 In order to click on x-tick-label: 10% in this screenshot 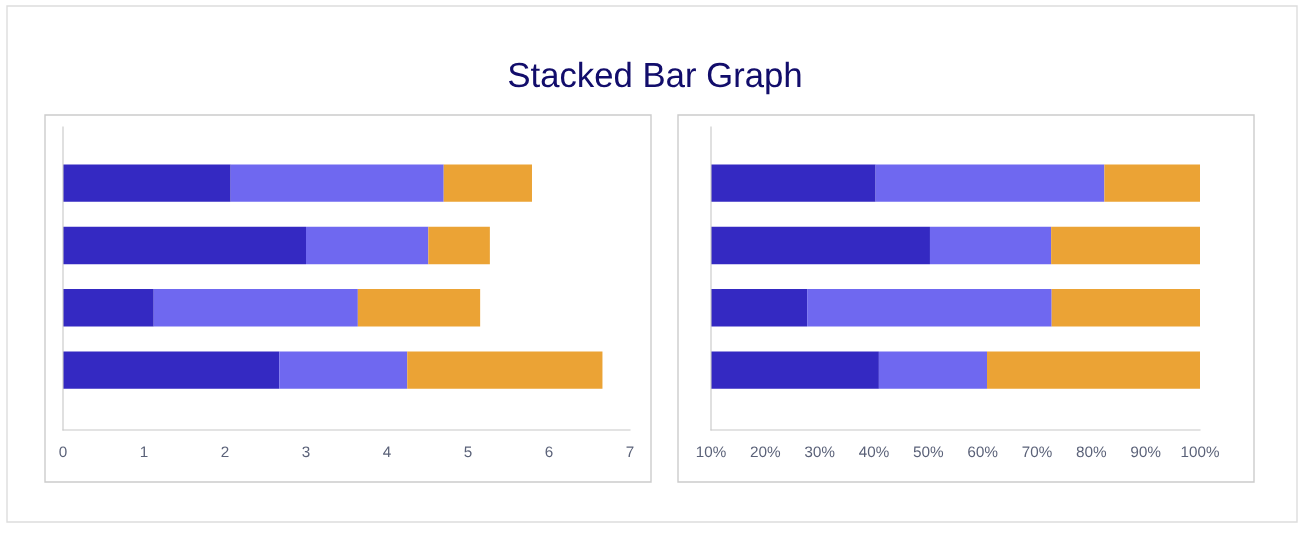, I will do `click(711, 452)`.